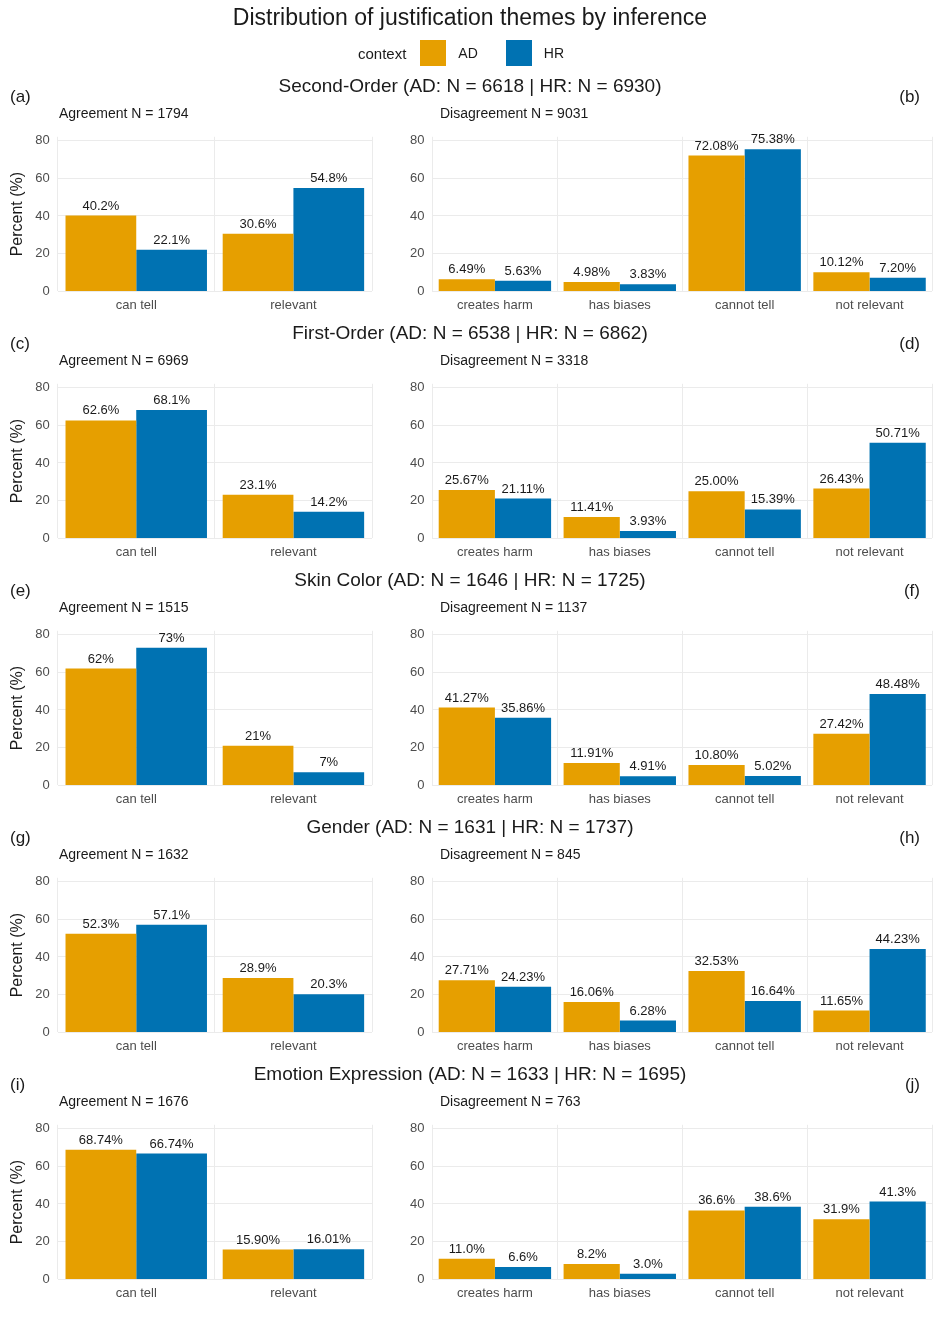  What do you see at coordinates (592, 272) in the screenshot?
I see `data-label: 4.98%` at bounding box center [592, 272].